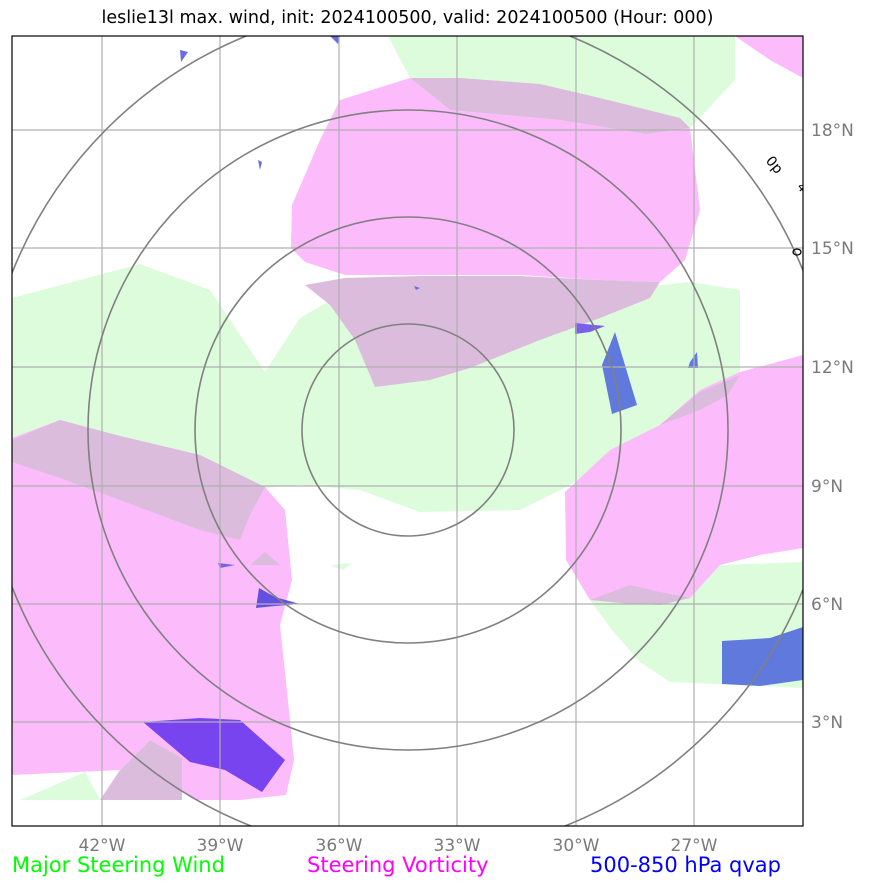 Image resolution: width=873 pixels, height=891 pixels. I want to click on lon-tick-label: 27°W, so click(694, 846).